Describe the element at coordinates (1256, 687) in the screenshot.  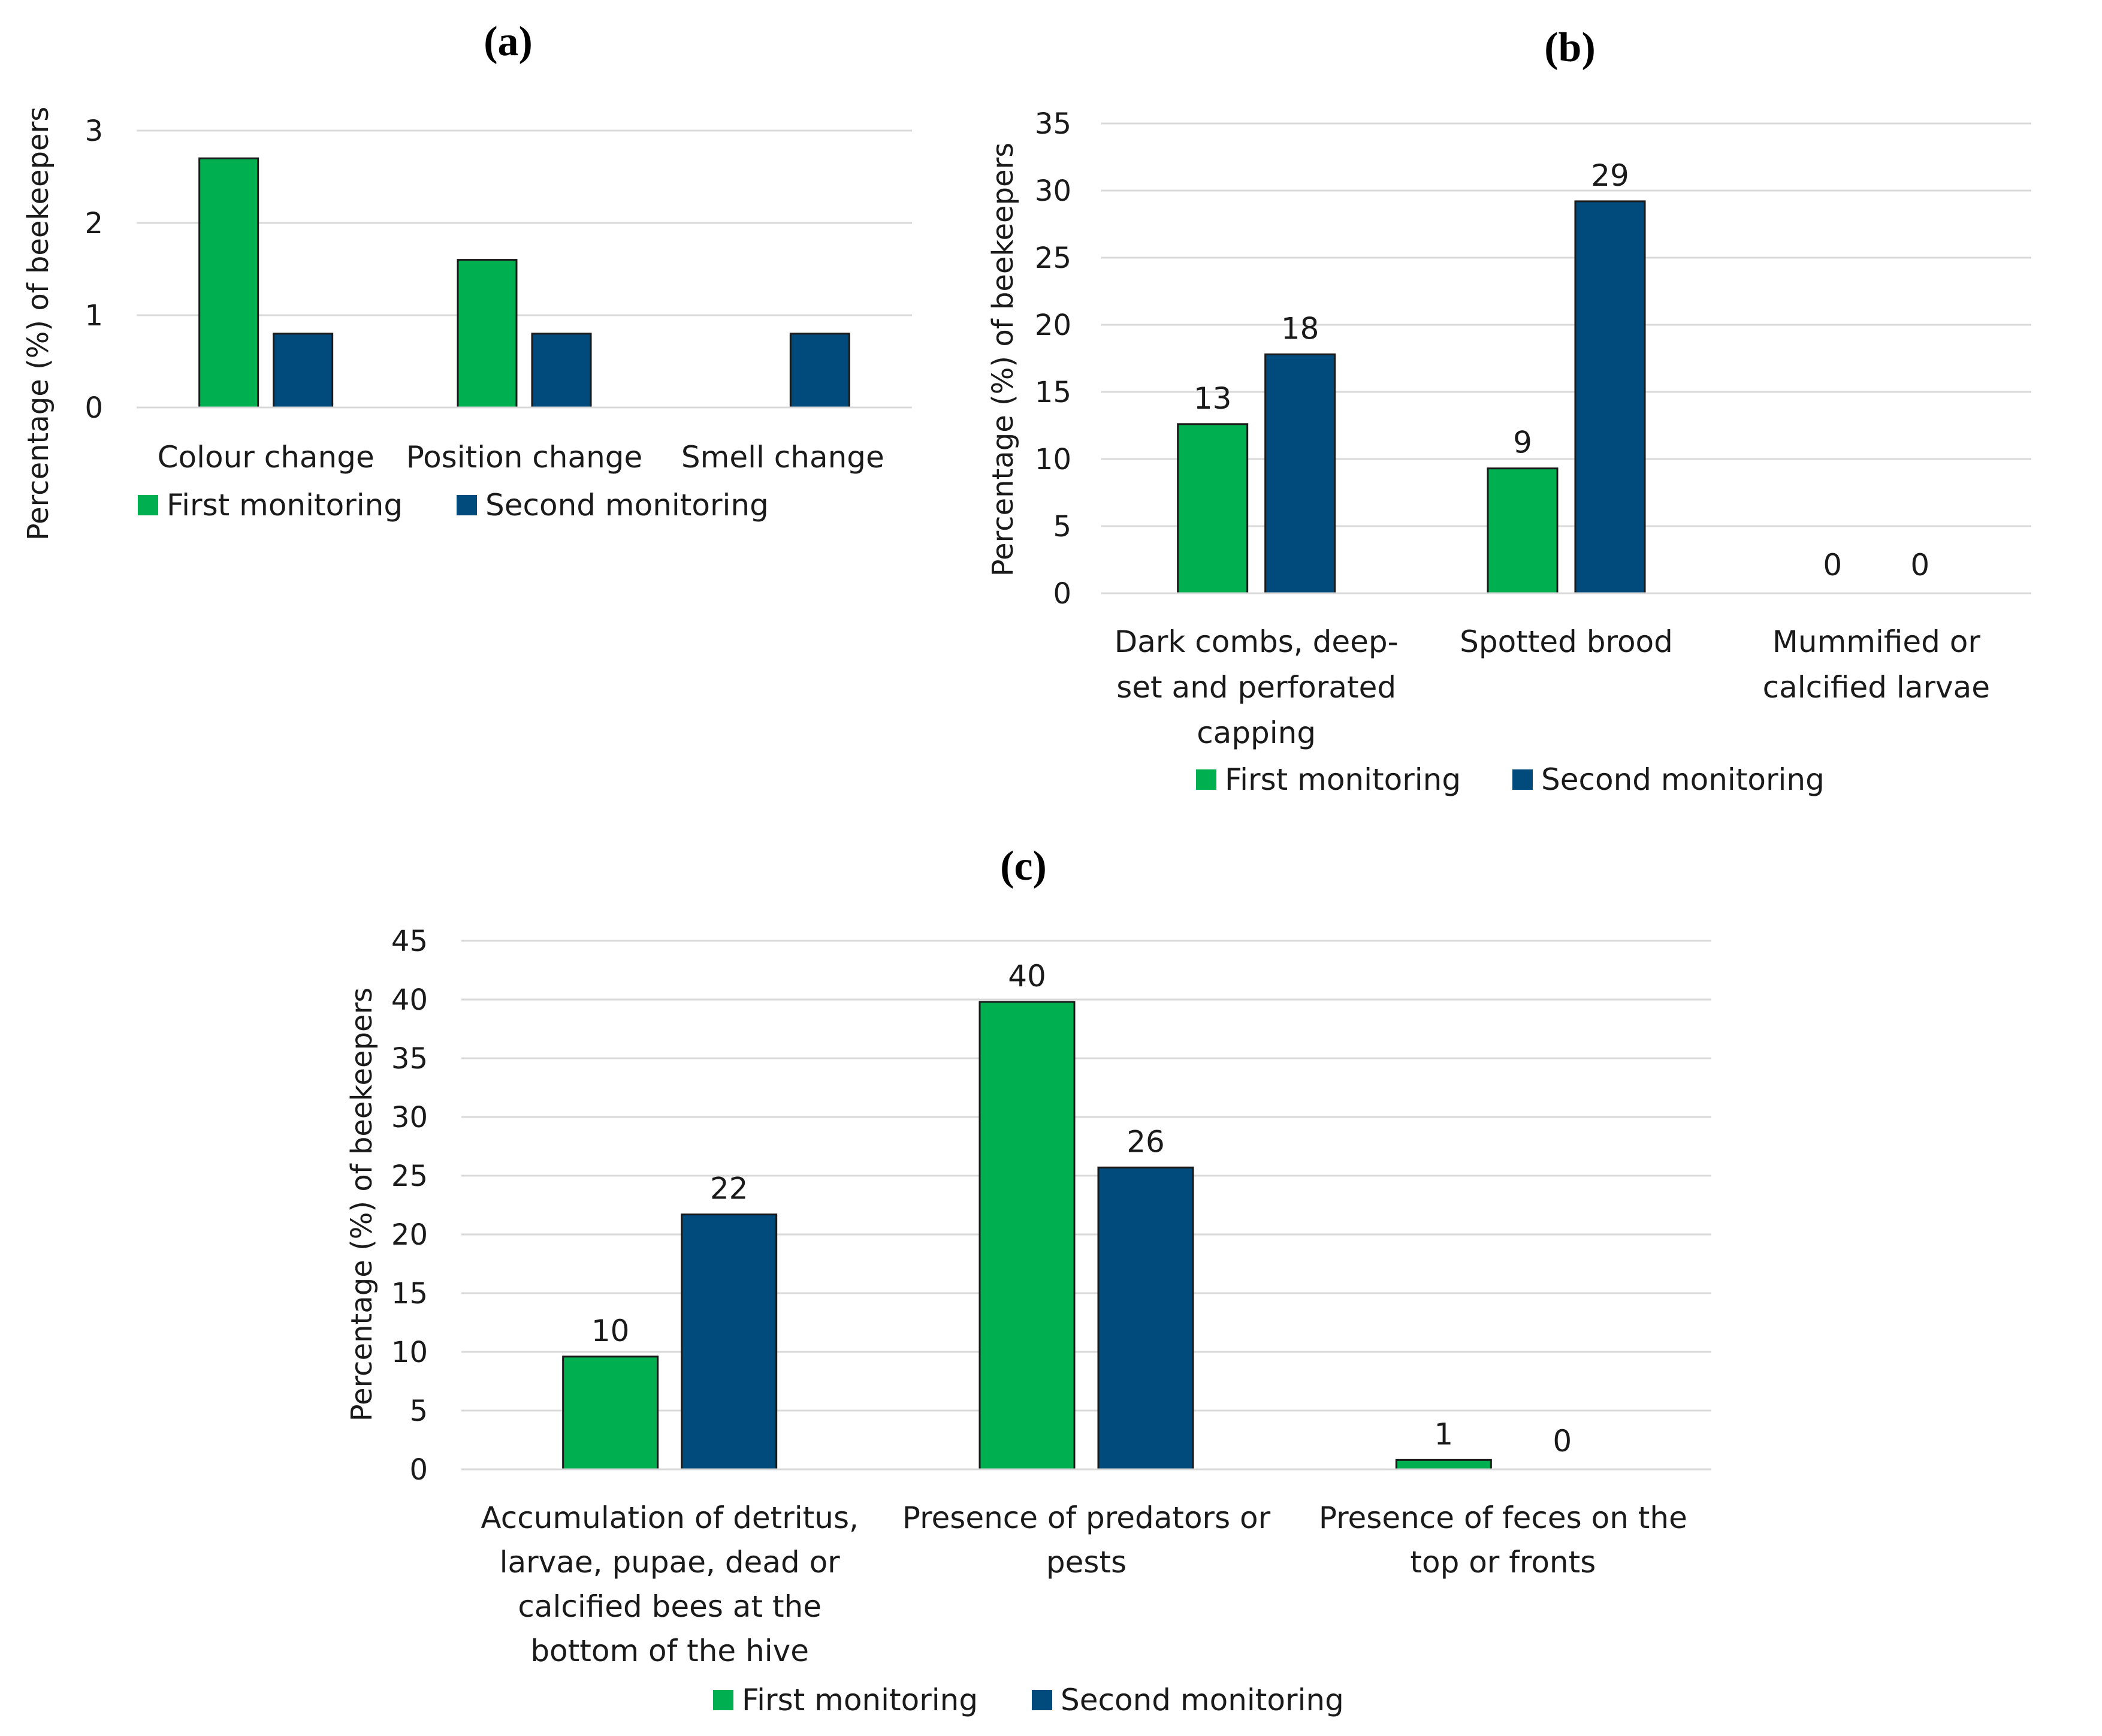
I see `category-label: set and perforated` at that location.